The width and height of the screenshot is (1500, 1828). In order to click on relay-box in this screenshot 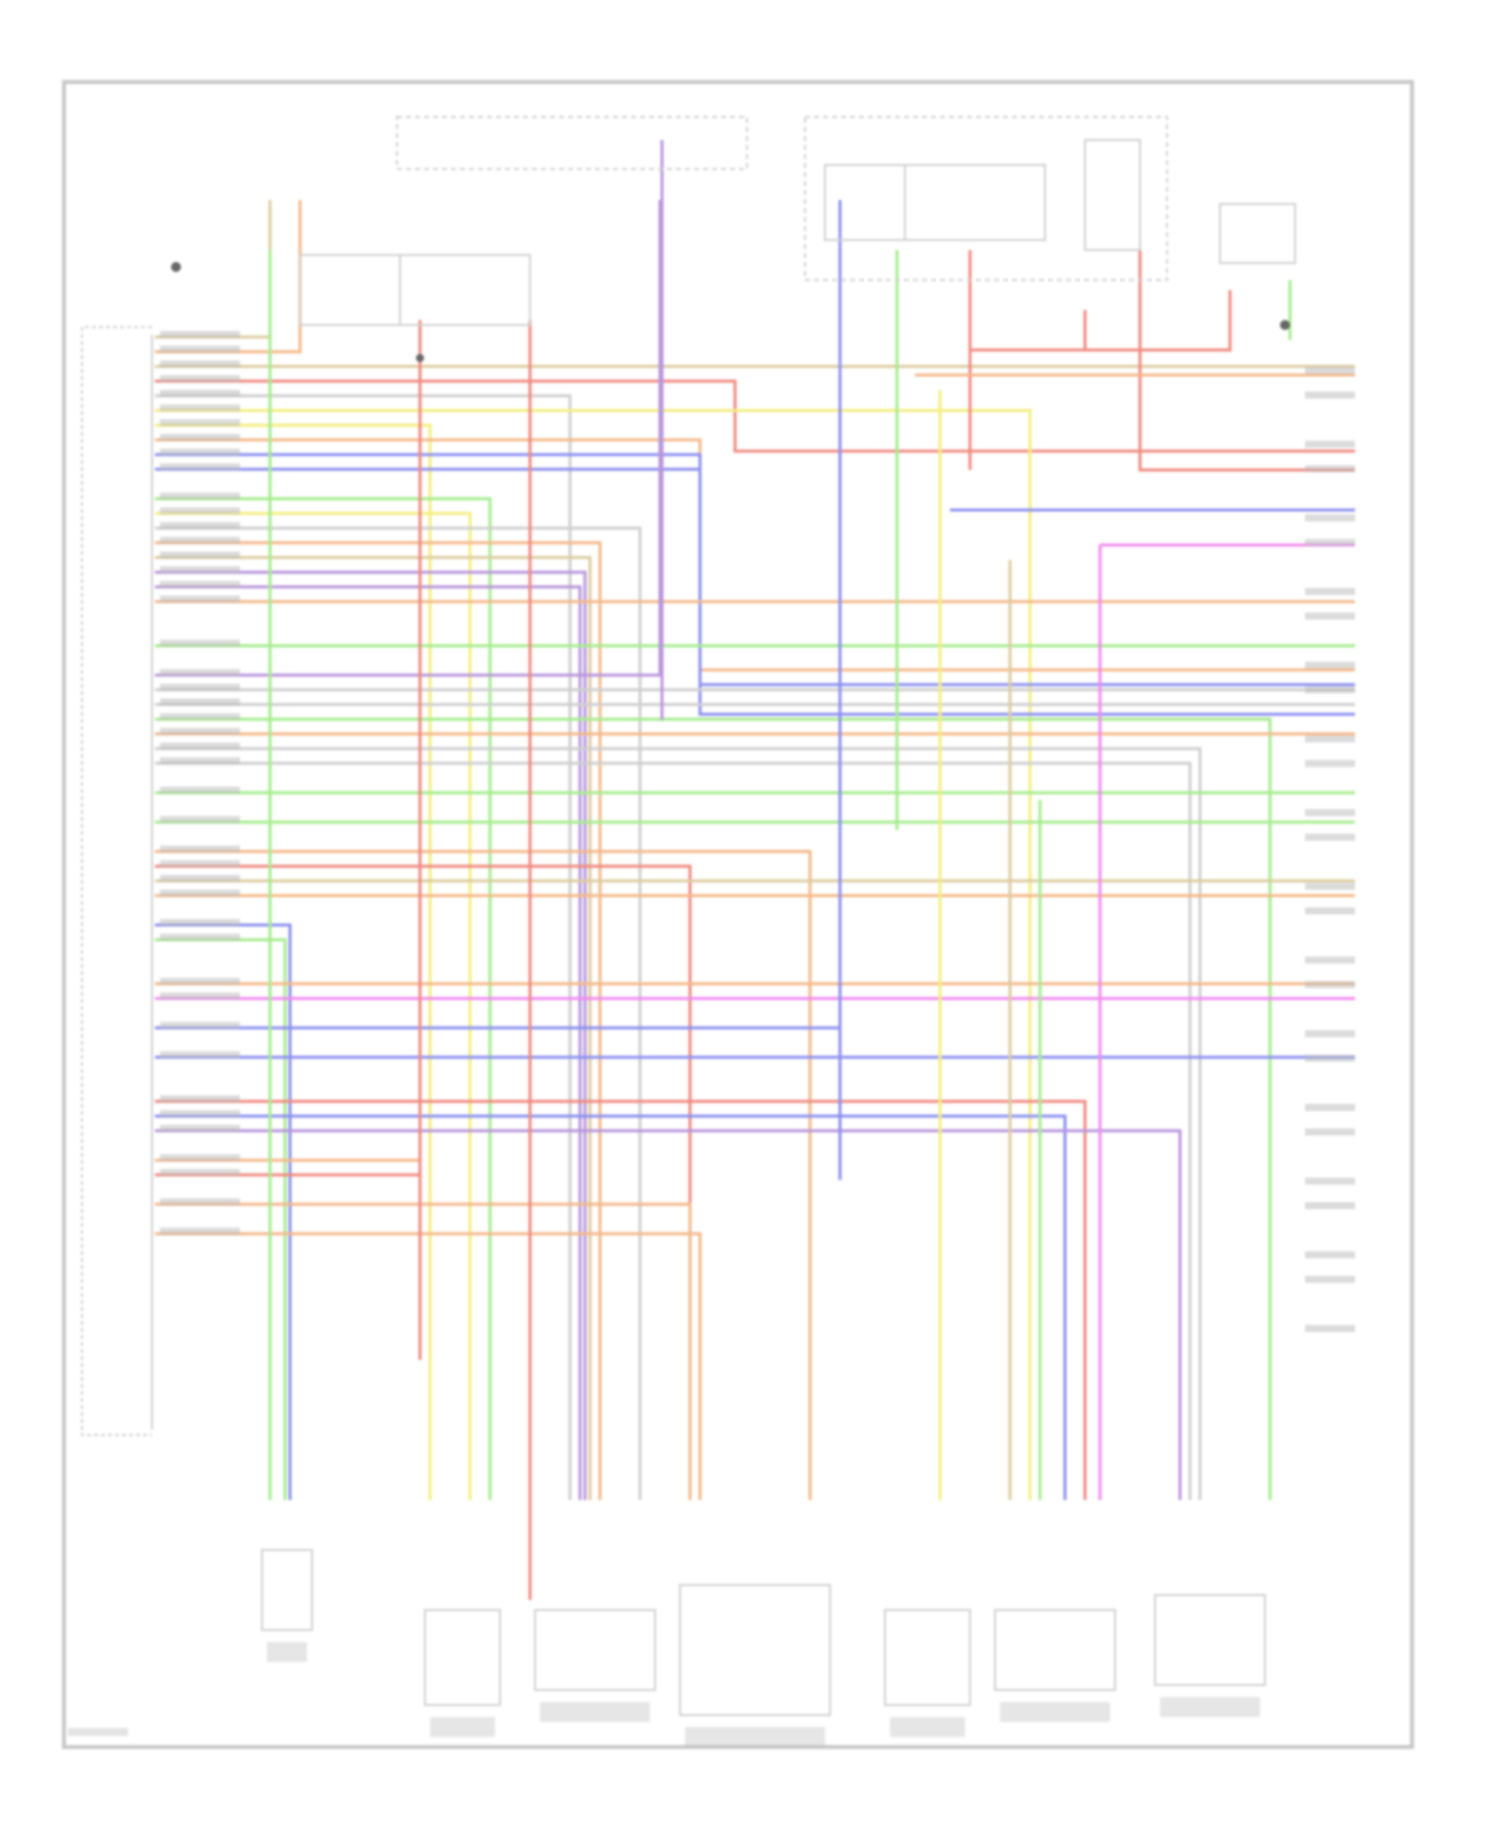, I will do `click(986, 198)`.